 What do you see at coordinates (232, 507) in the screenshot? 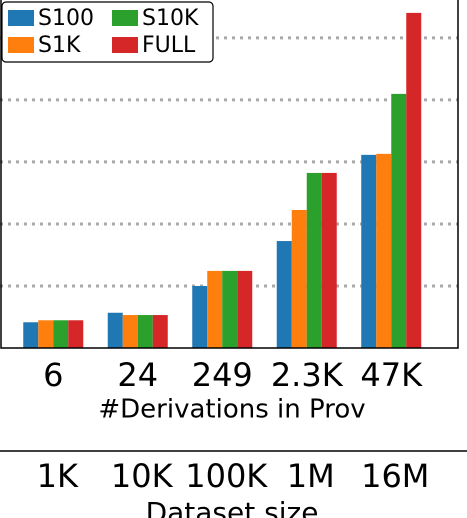
I see `secondary-x-axis-label: Dataset size` at bounding box center [232, 507].